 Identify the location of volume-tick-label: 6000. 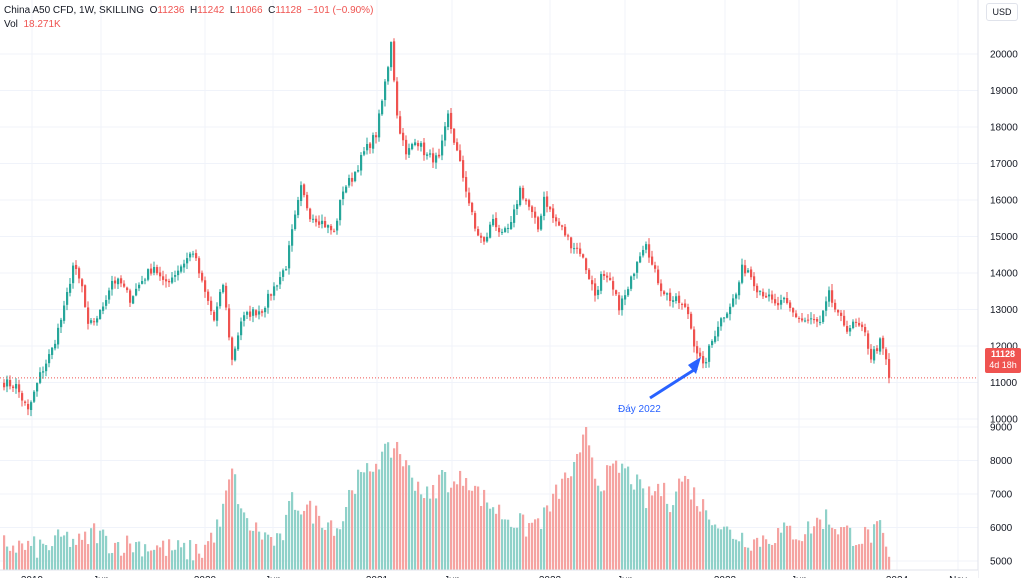
(1001, 528).